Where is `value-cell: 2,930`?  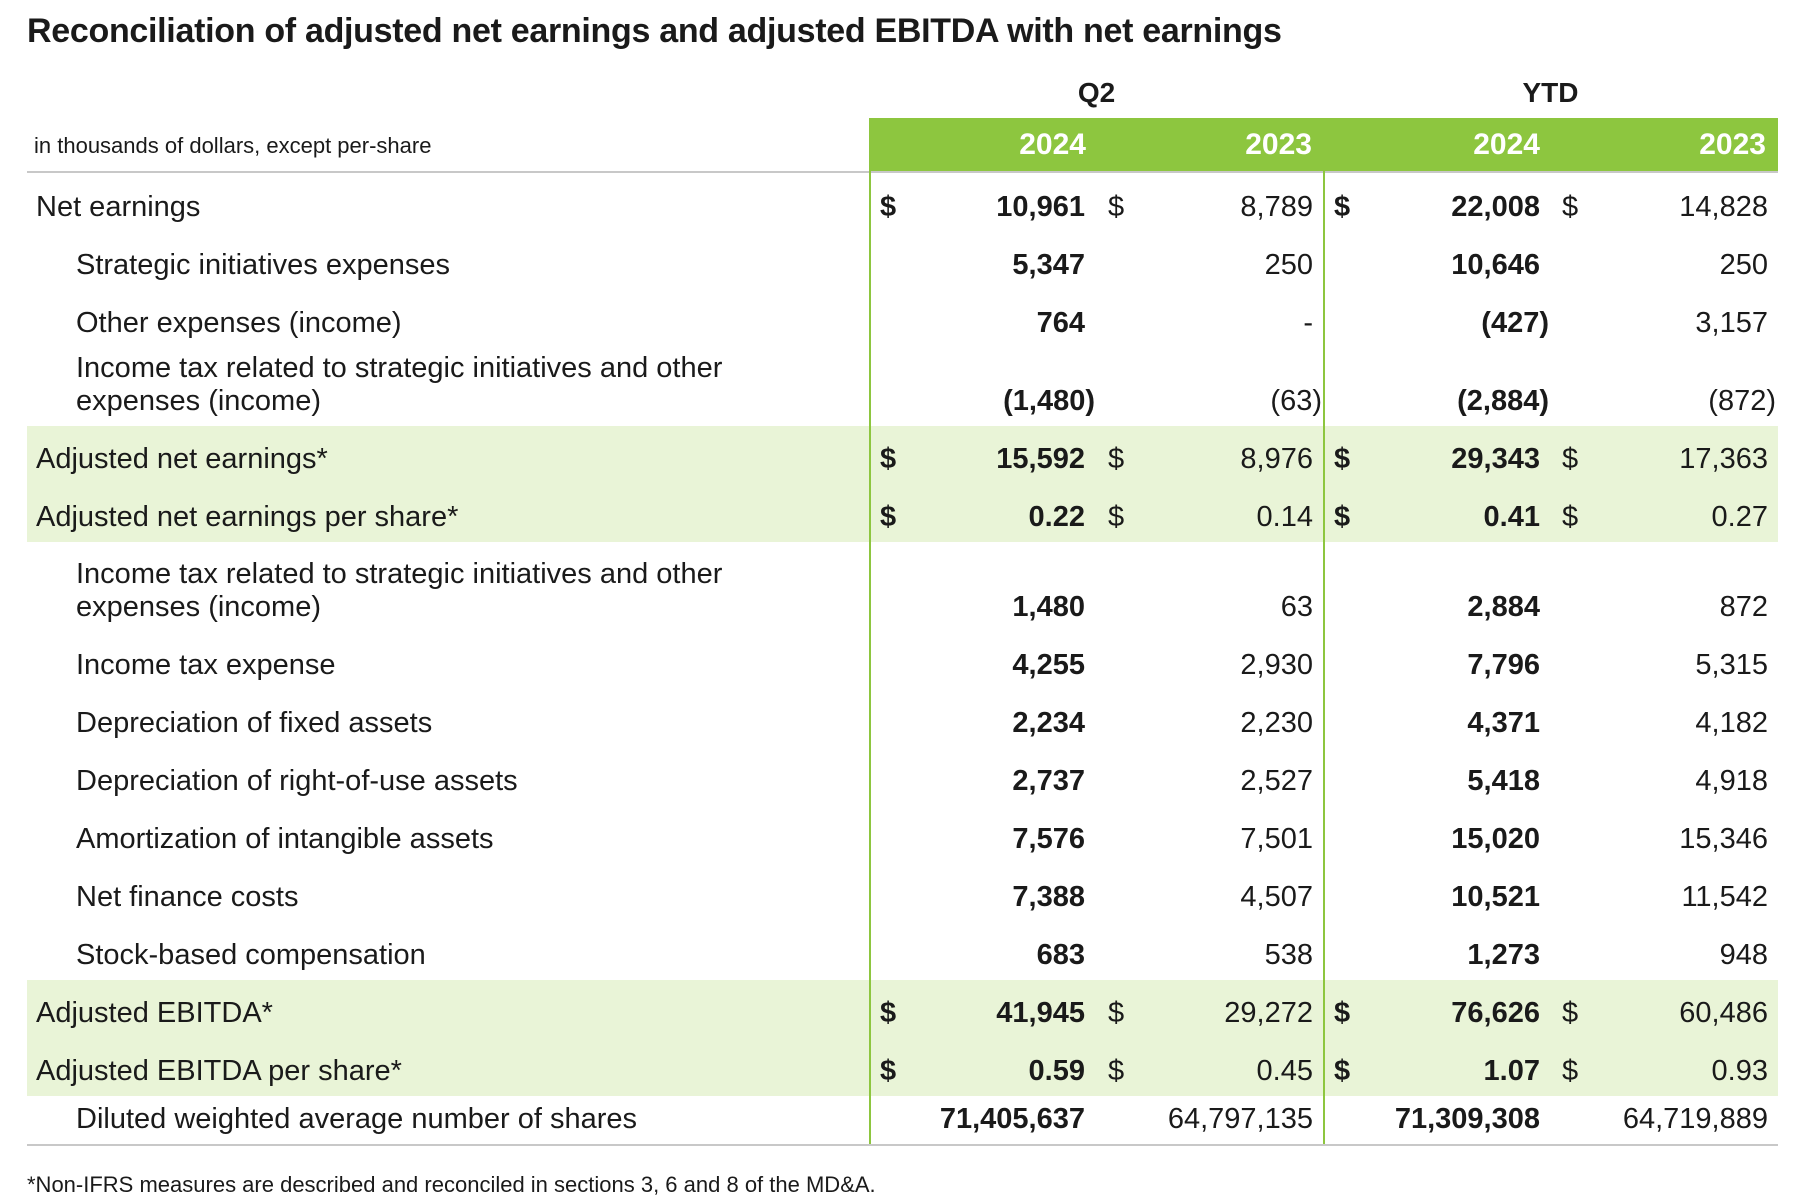
value-cell: 2,930 is located at coordinates (1276, 665).